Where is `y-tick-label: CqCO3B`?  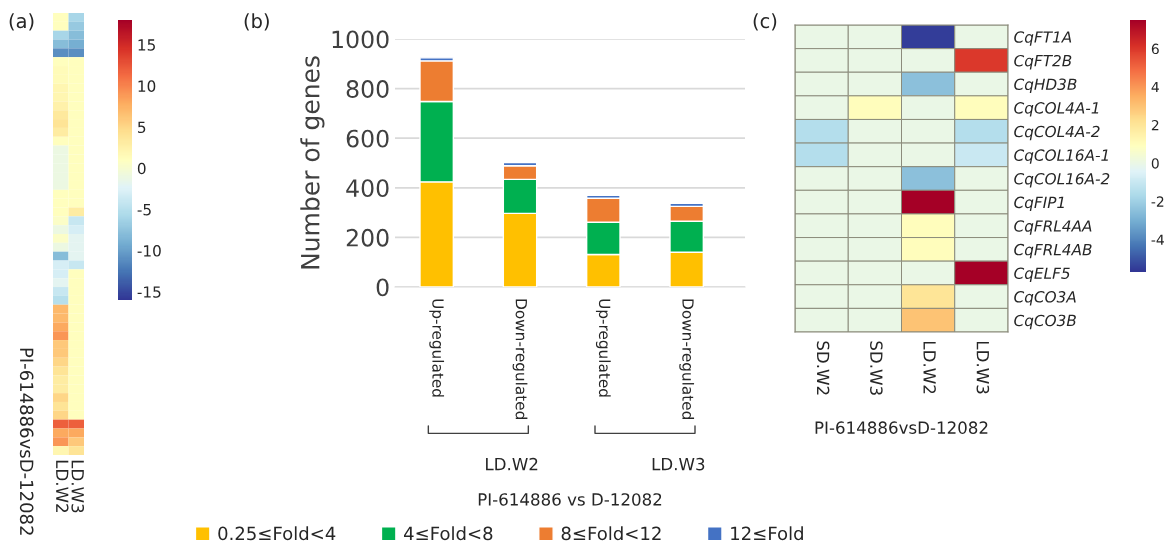
y-tick-label: CqCO3B is located at coordinates (1045, 322).